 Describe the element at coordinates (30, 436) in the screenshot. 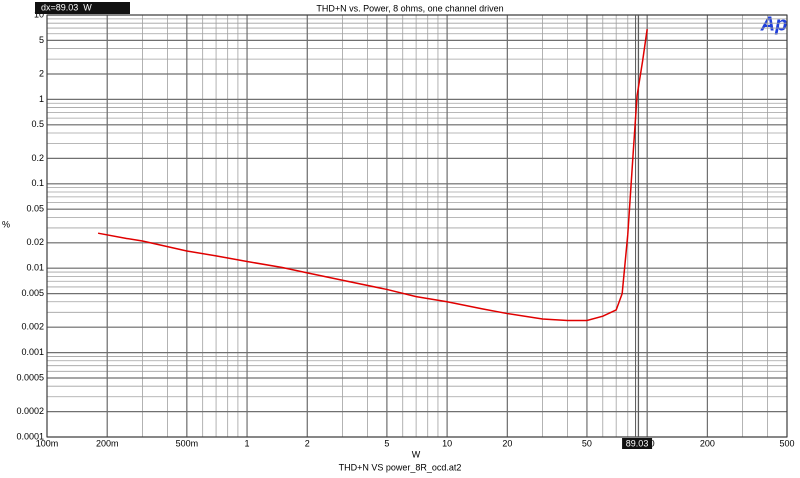

I see `y-tick-label: 0.0001` at that location.